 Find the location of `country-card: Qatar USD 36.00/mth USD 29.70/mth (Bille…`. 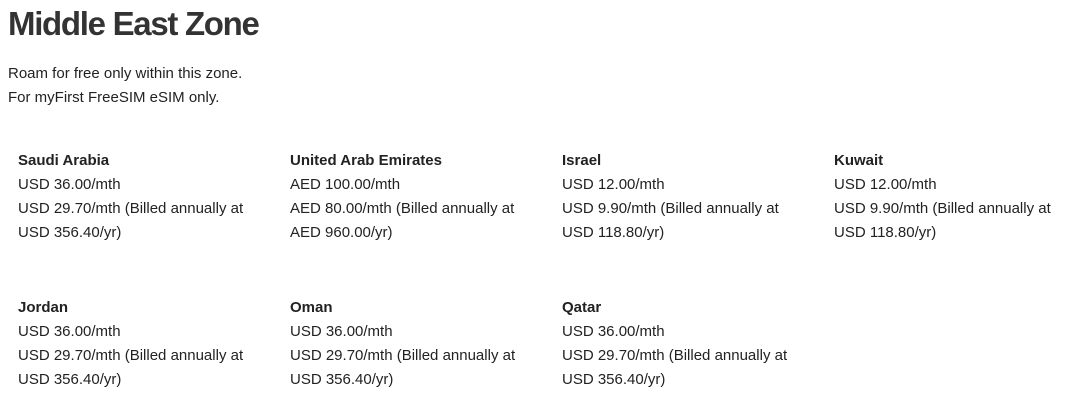

country-card: Qatar USD 36.00/mth USD 29.70/mth (Bille… is located at coordinates (680, 344).